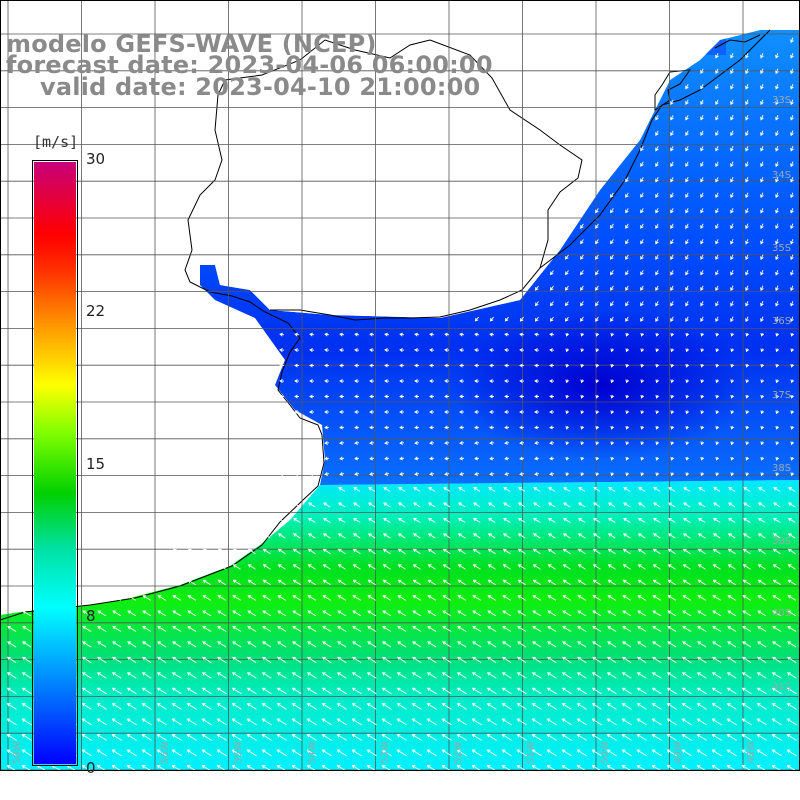 The height and width of the screenshot is (800, 800). Describe the element at coordinates (96, 159) in the screenshot. I see `colorbar-tick-30: 30` at that location.